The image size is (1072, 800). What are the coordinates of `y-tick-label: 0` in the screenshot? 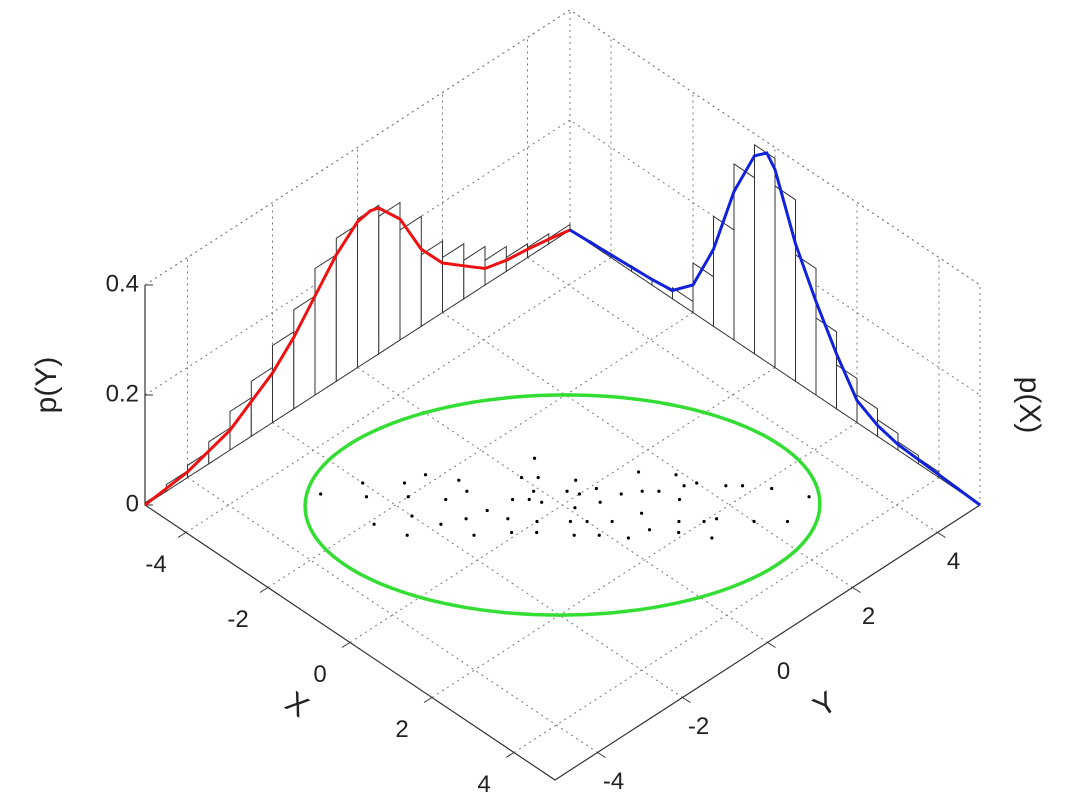 It's located at (783, 671).